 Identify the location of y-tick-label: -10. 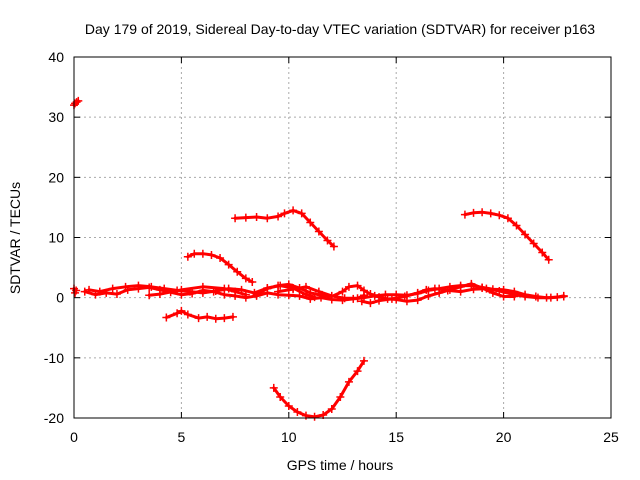
(54, 358).